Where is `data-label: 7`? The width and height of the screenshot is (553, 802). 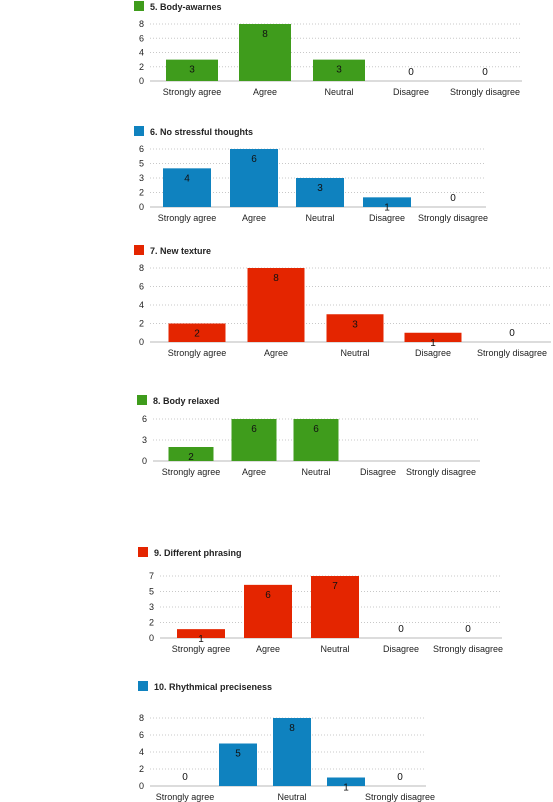 data-label: 7 is located at coordinates (335, 586).